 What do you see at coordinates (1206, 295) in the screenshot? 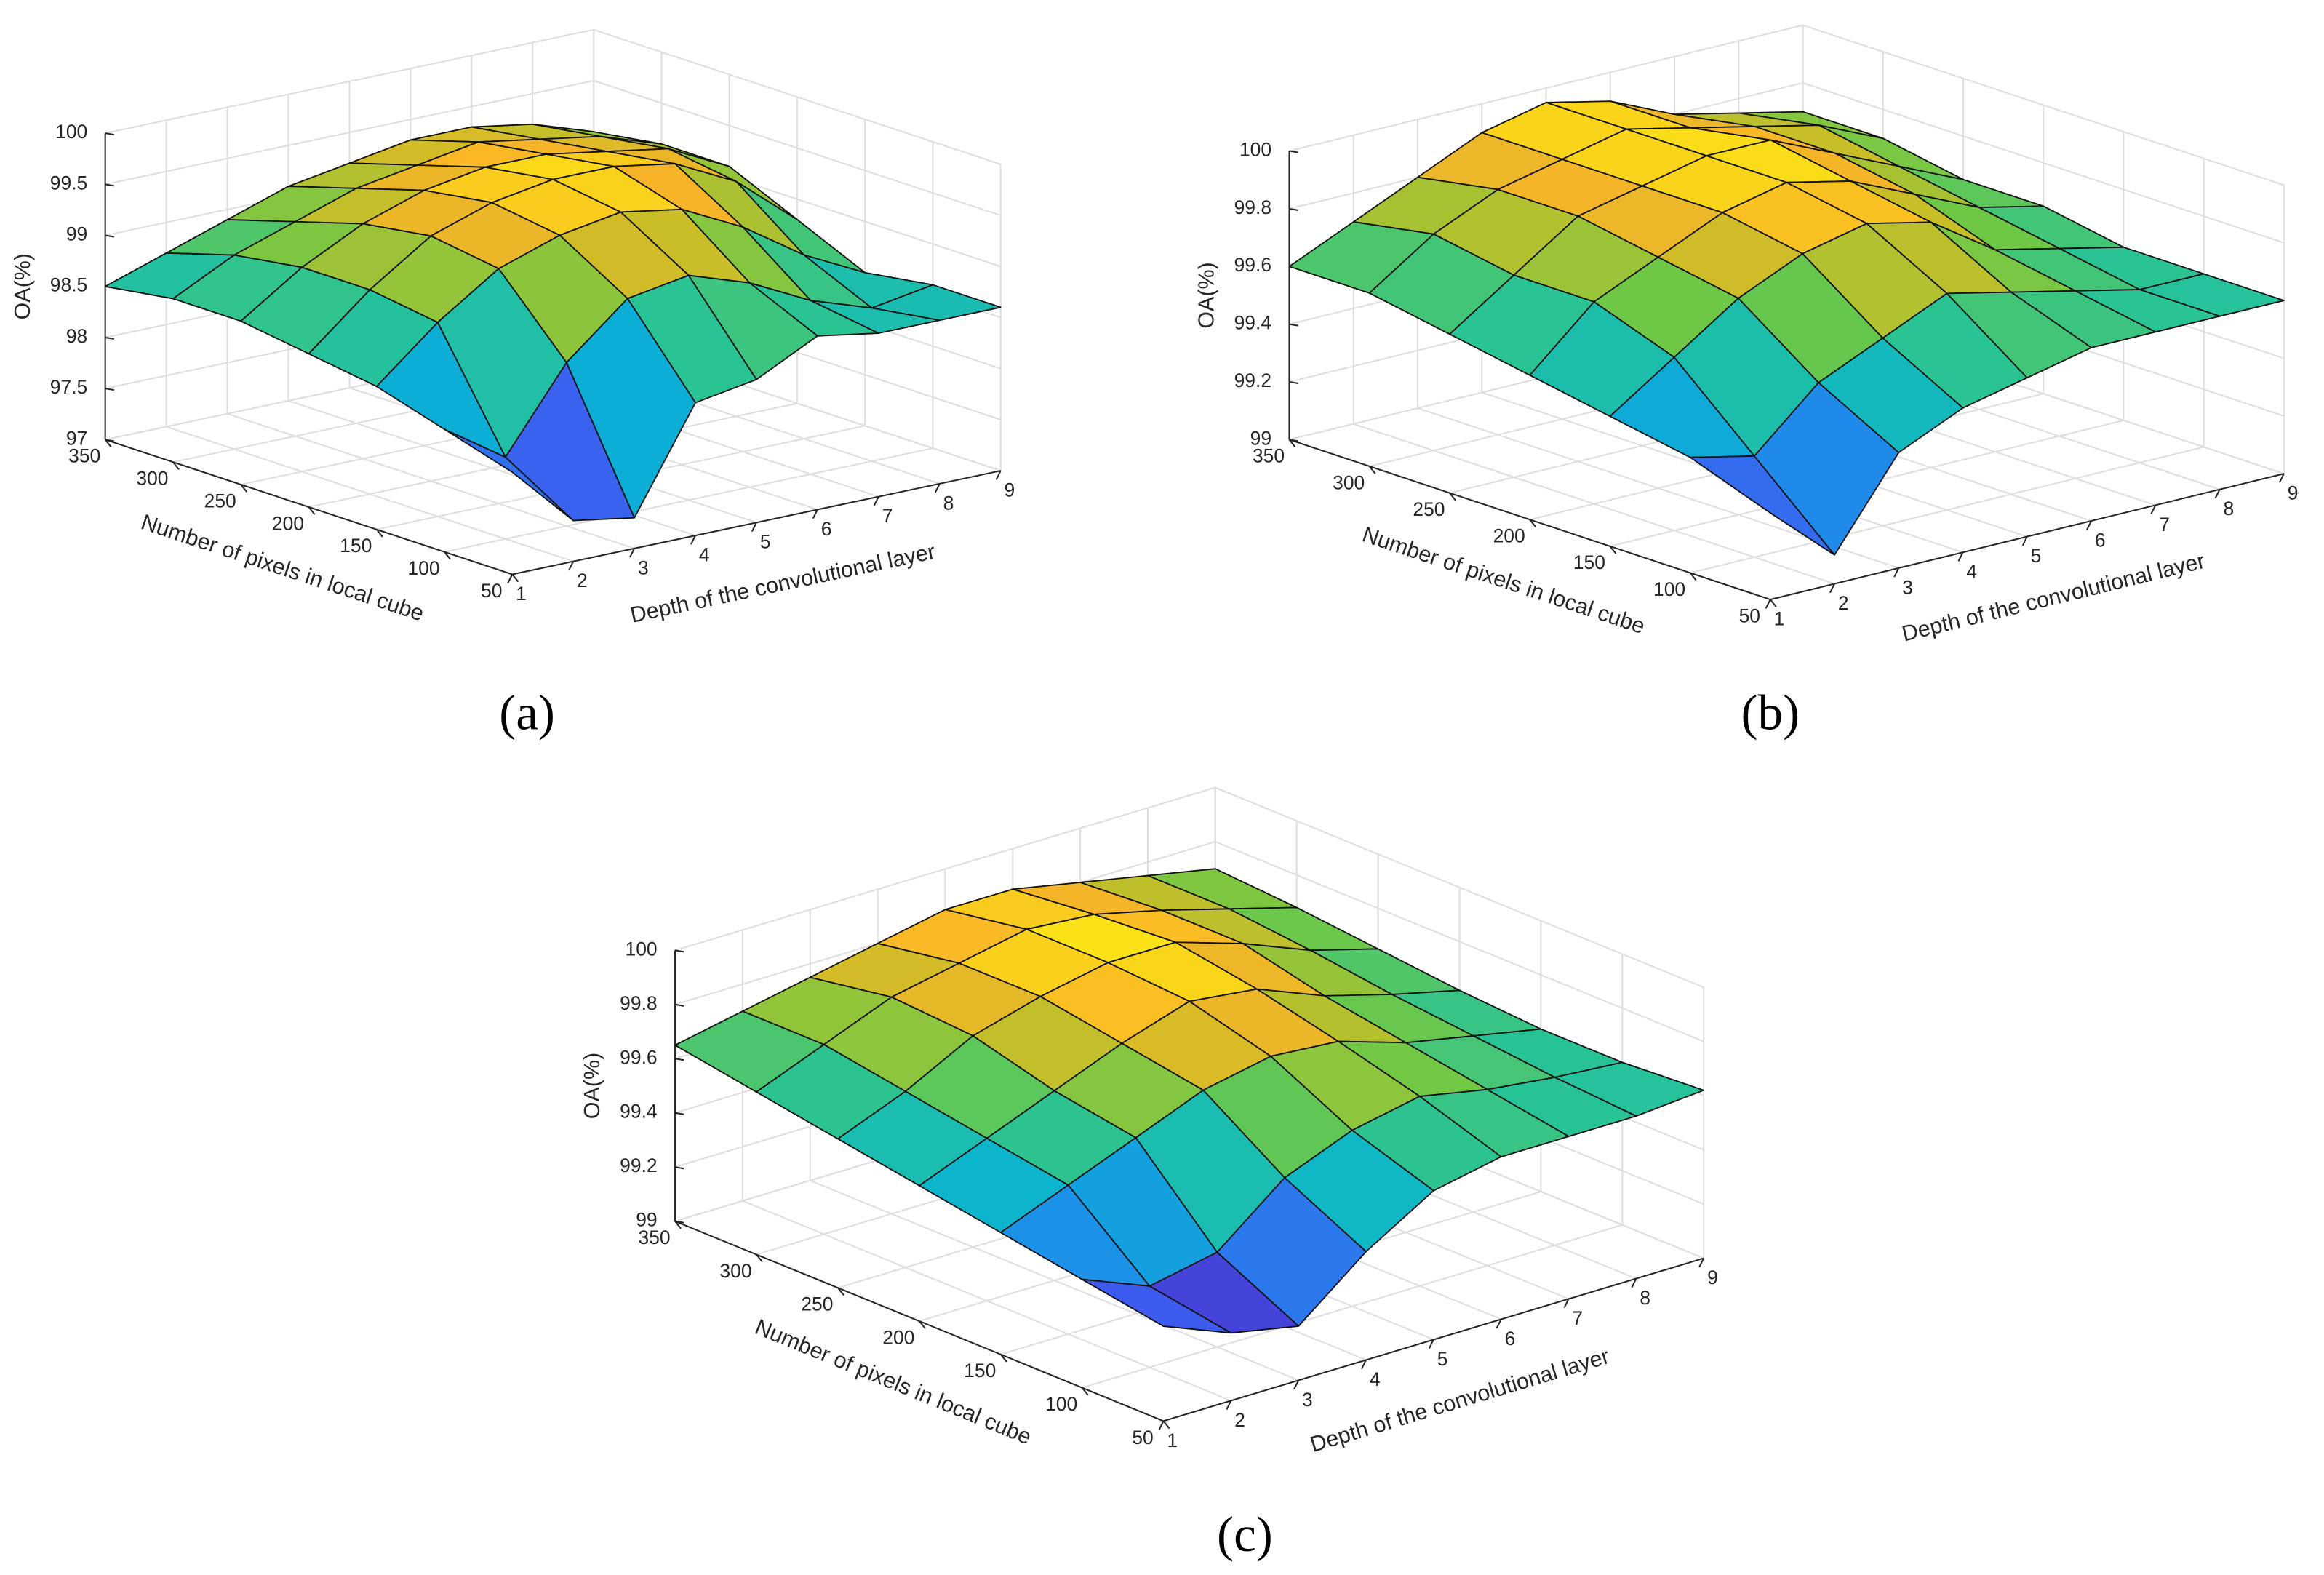
I see `z-axis-label: OA(%)` at bounding box center [1206, 295].